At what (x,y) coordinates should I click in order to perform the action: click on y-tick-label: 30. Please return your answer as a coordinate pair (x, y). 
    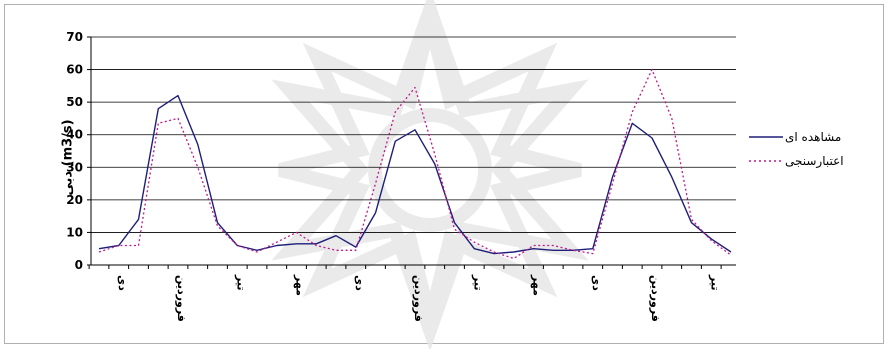
    Looking at the image, I should click on (74, 167).